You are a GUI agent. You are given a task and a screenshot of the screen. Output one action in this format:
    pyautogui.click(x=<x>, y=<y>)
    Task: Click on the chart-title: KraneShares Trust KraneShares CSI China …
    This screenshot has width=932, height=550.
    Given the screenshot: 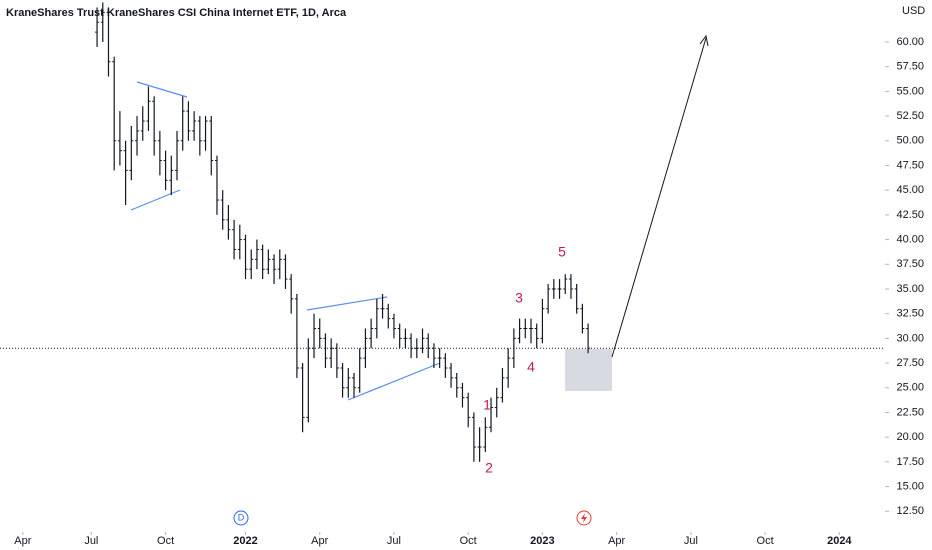 What is the action you would take?
    pyautogui.click(x=176, y=13)
    